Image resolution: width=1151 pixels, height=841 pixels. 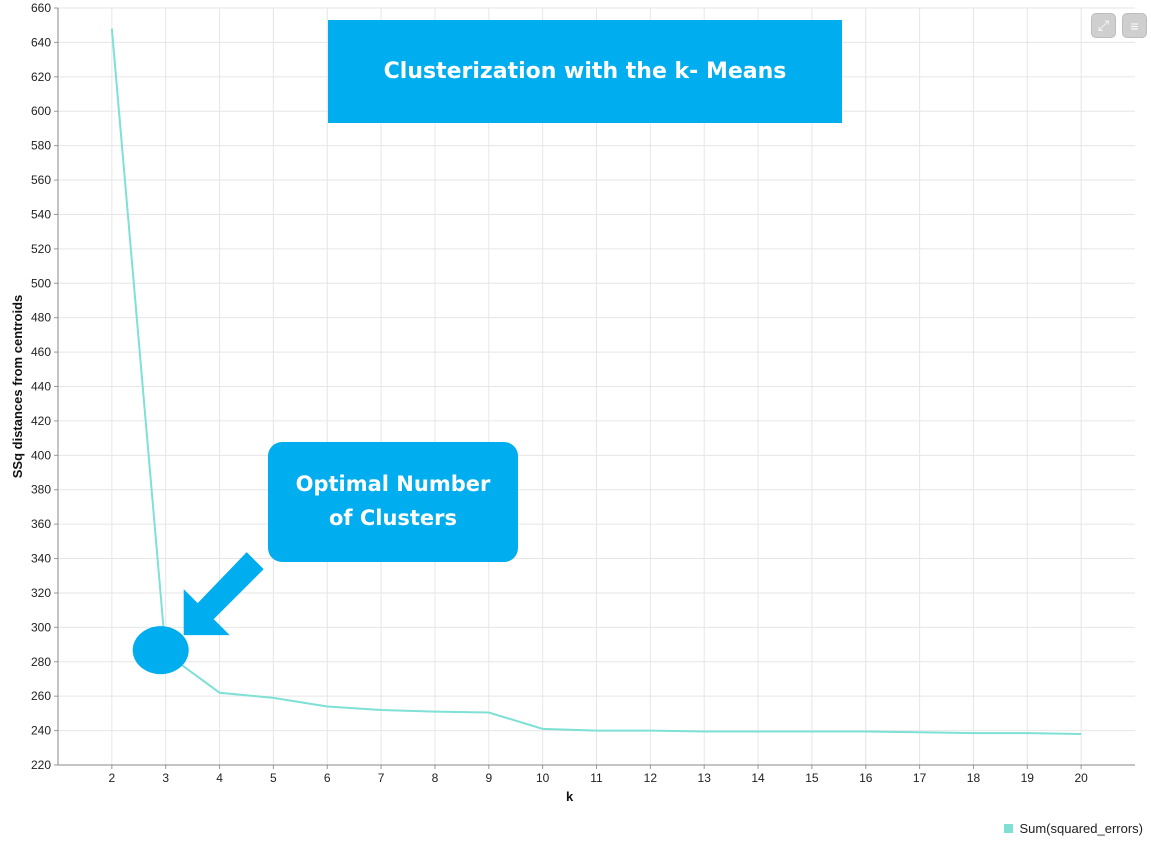 I want to click on y-tick-label: 560, so click(x=41, y=180).